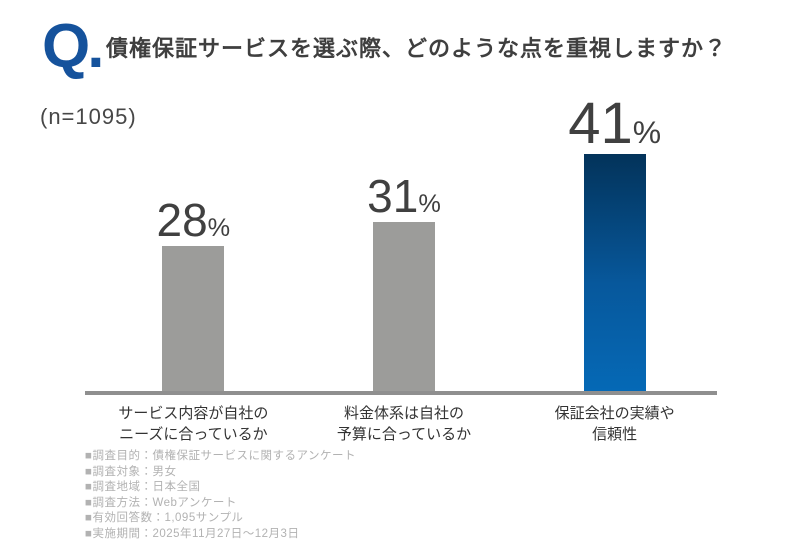 The image size is (800, 550). Describe the element at coordinates (192, 533) in the screenshot. I see `survey-note-period: ■実施期間：2025年11月27日～12月3日` at that location.